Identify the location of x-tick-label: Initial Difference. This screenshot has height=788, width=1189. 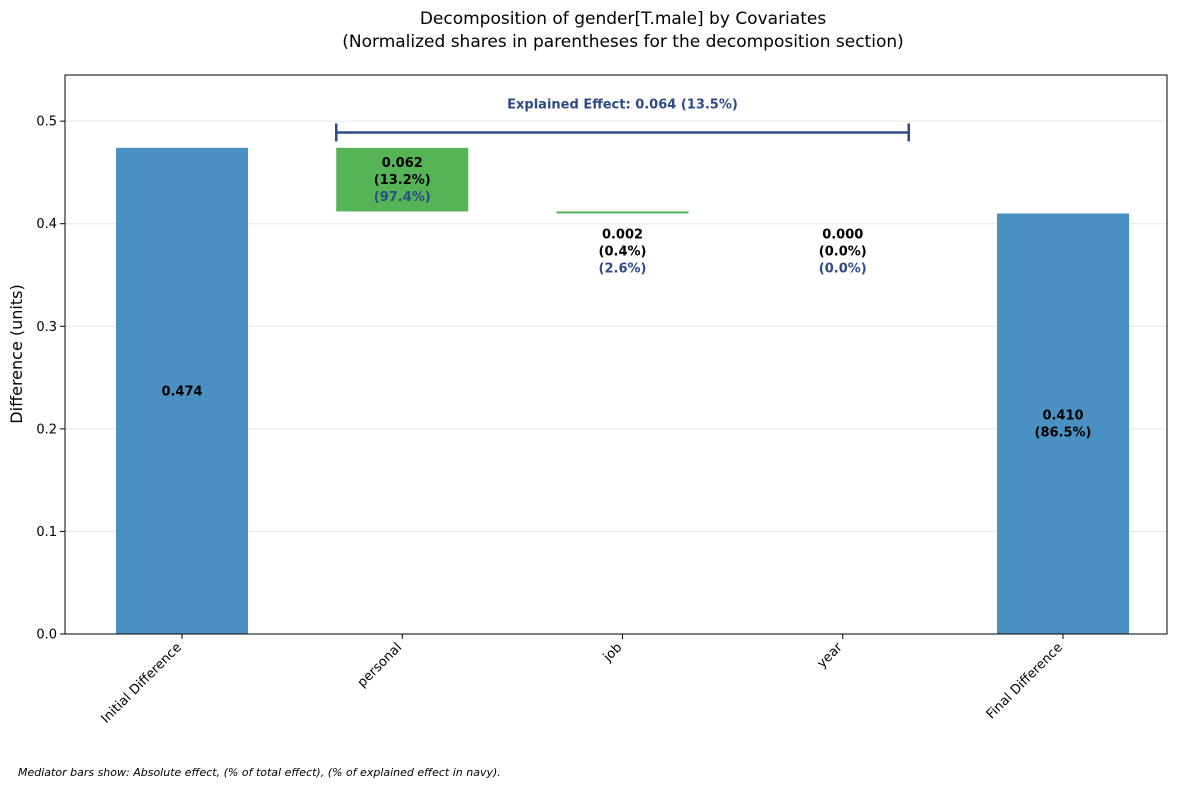
(141, 683).